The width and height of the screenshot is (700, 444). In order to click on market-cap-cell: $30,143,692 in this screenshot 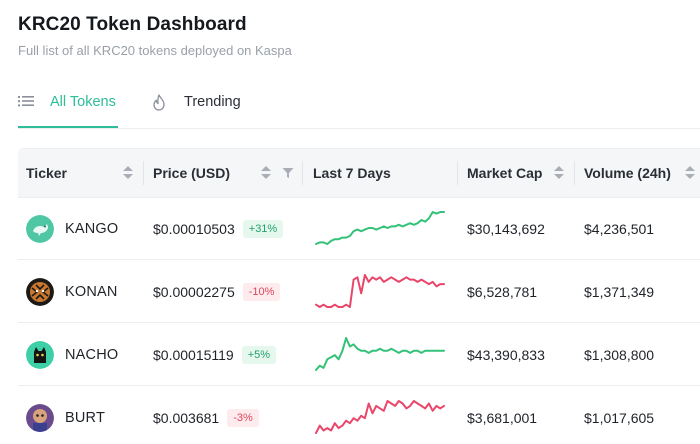, I will do `click(506, 229)`.